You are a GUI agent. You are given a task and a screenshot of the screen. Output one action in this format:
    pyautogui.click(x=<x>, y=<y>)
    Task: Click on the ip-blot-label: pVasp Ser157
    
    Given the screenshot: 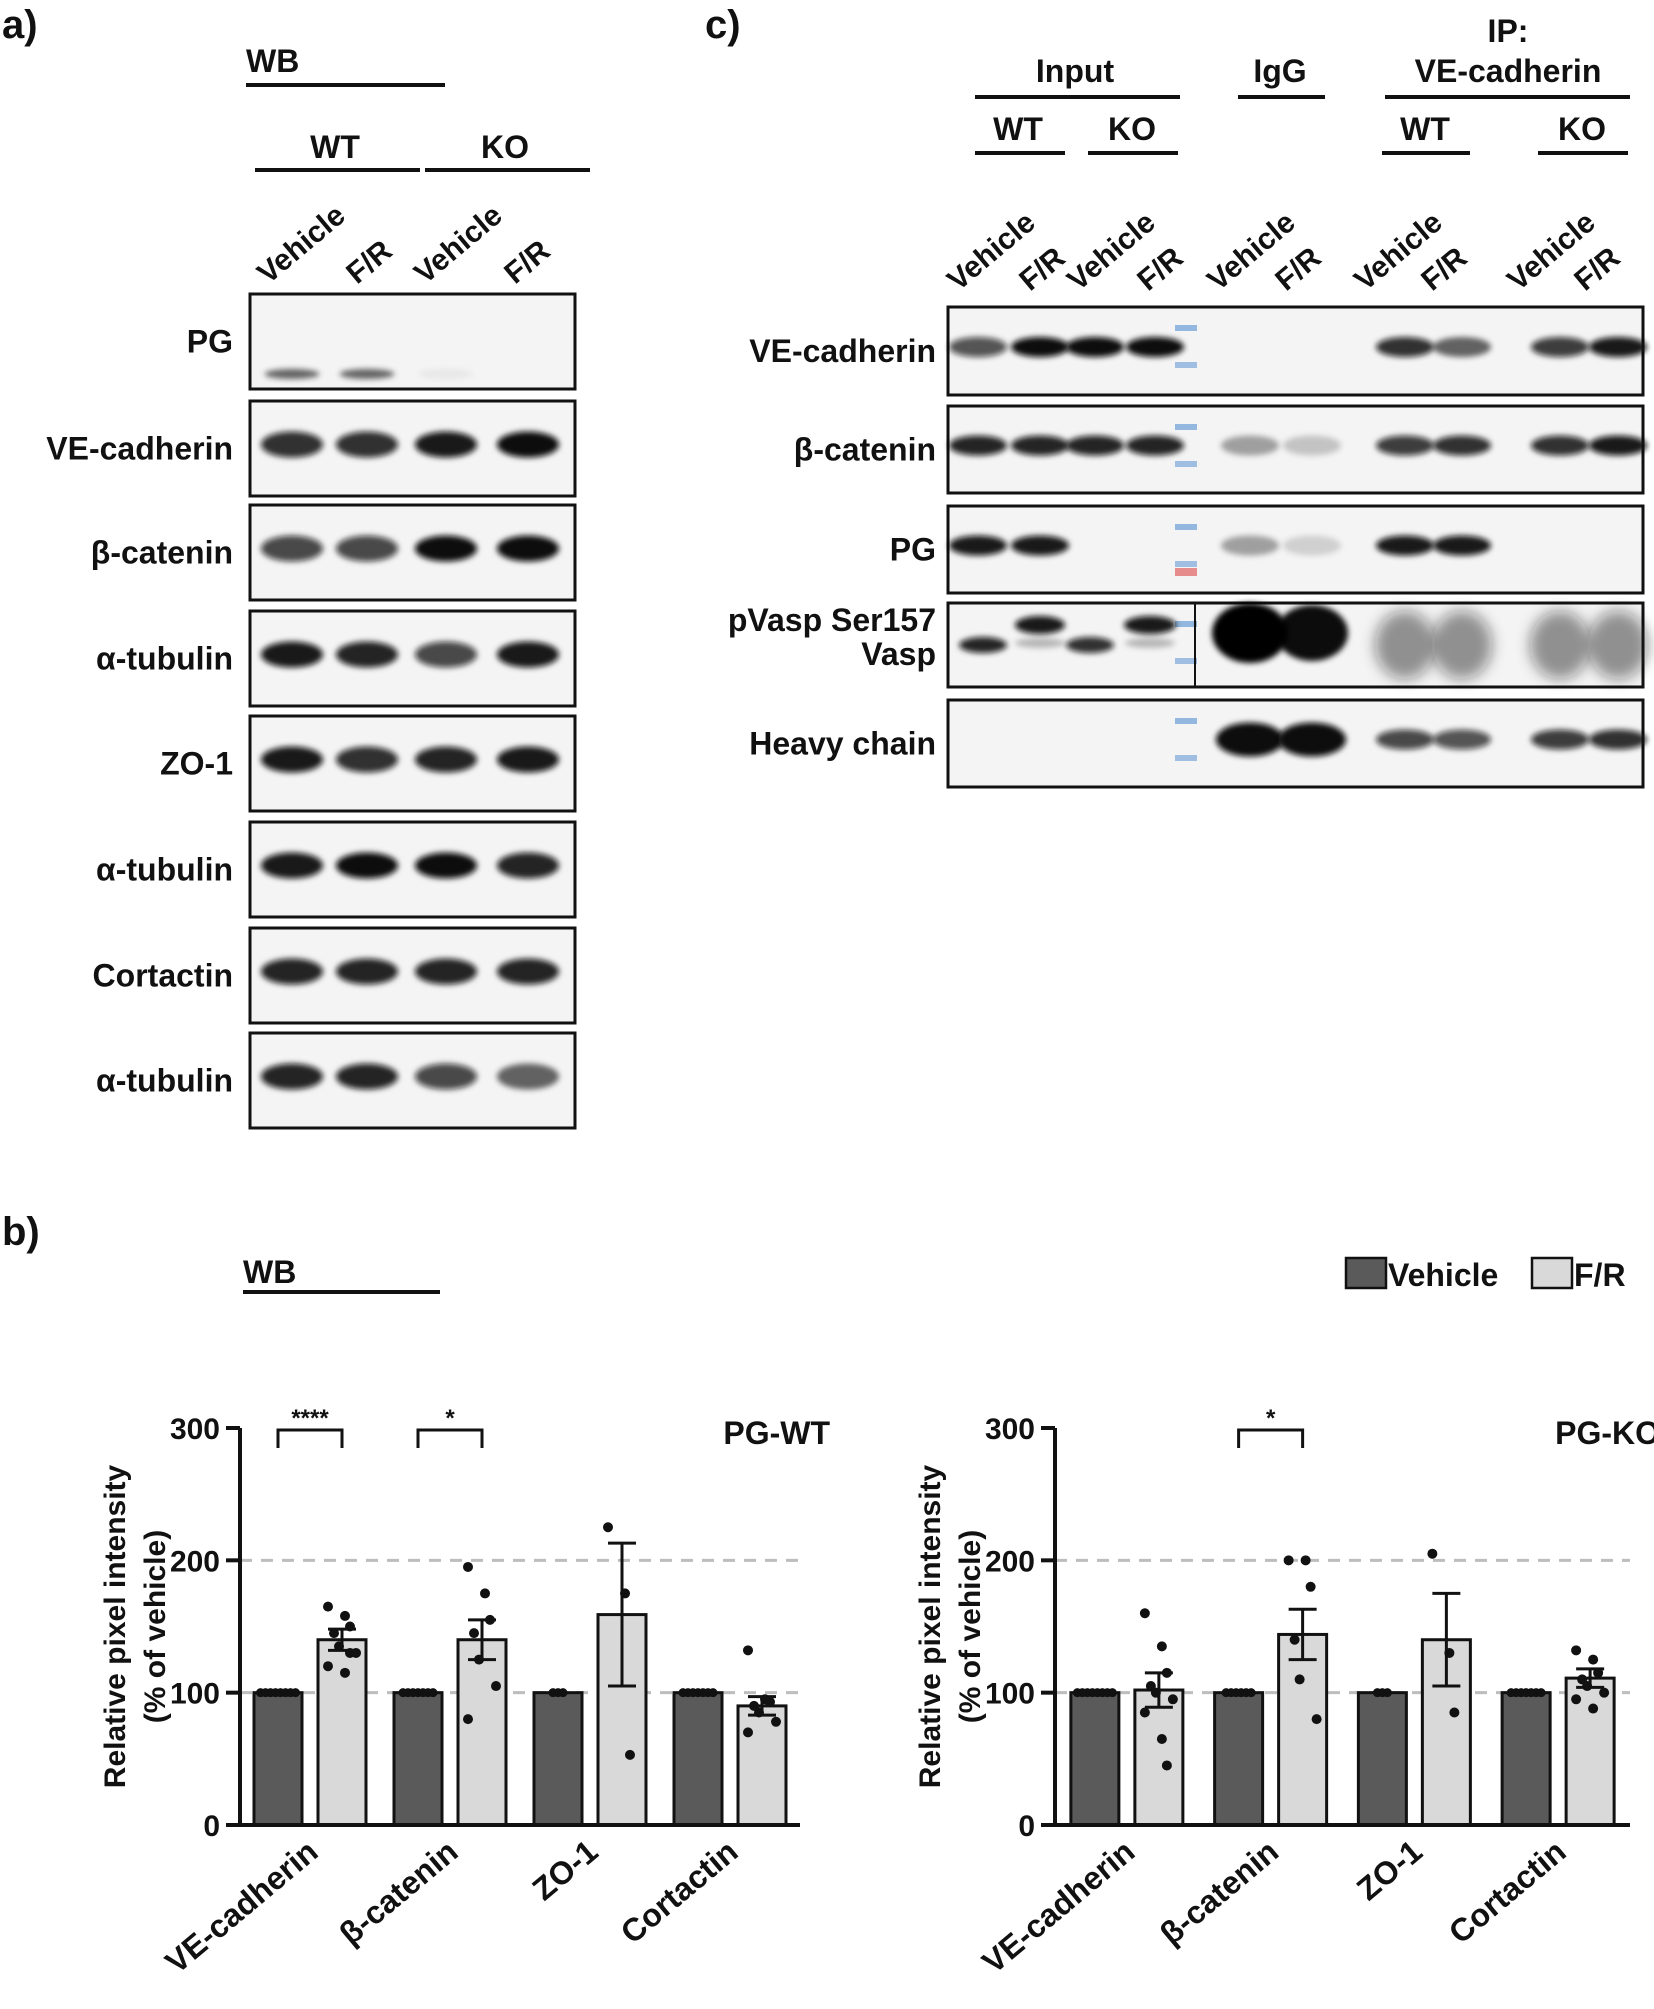 What is the action you would take?
    pyautogui.click(x=832, y=620)
    